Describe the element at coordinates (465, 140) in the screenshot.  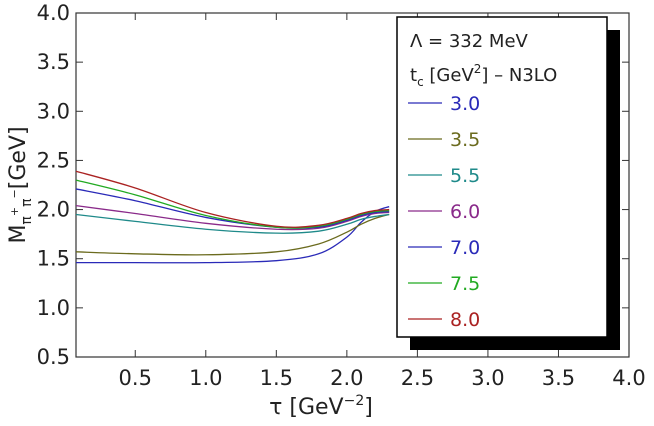
I see `legend-label-3.5: 3.5` at that location.